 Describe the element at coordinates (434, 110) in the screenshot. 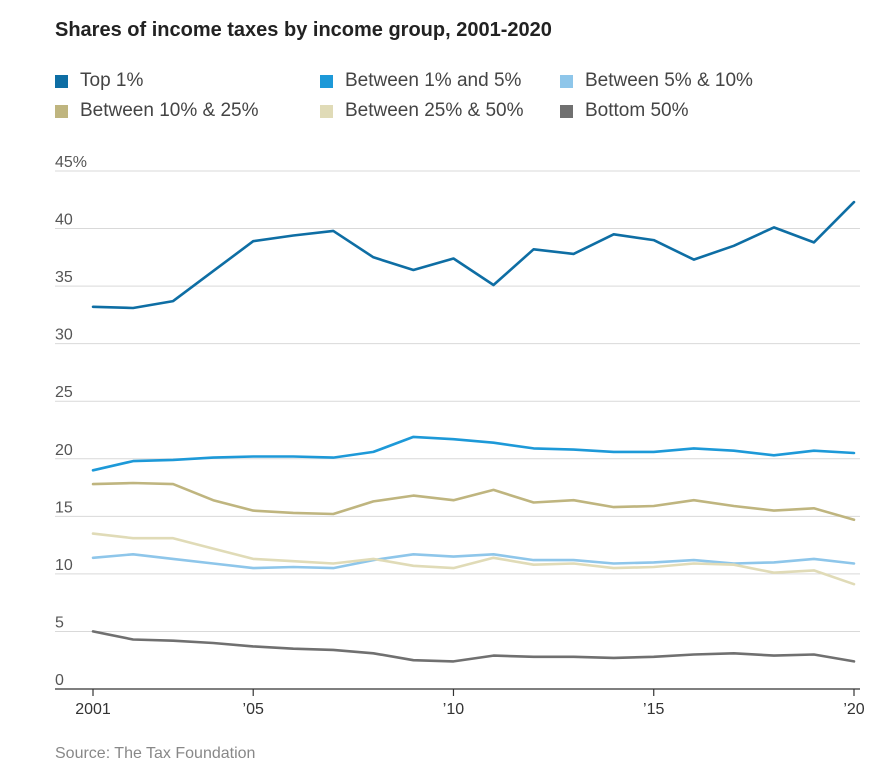

I see `legend-label: Between 25% & 50%` at that location.